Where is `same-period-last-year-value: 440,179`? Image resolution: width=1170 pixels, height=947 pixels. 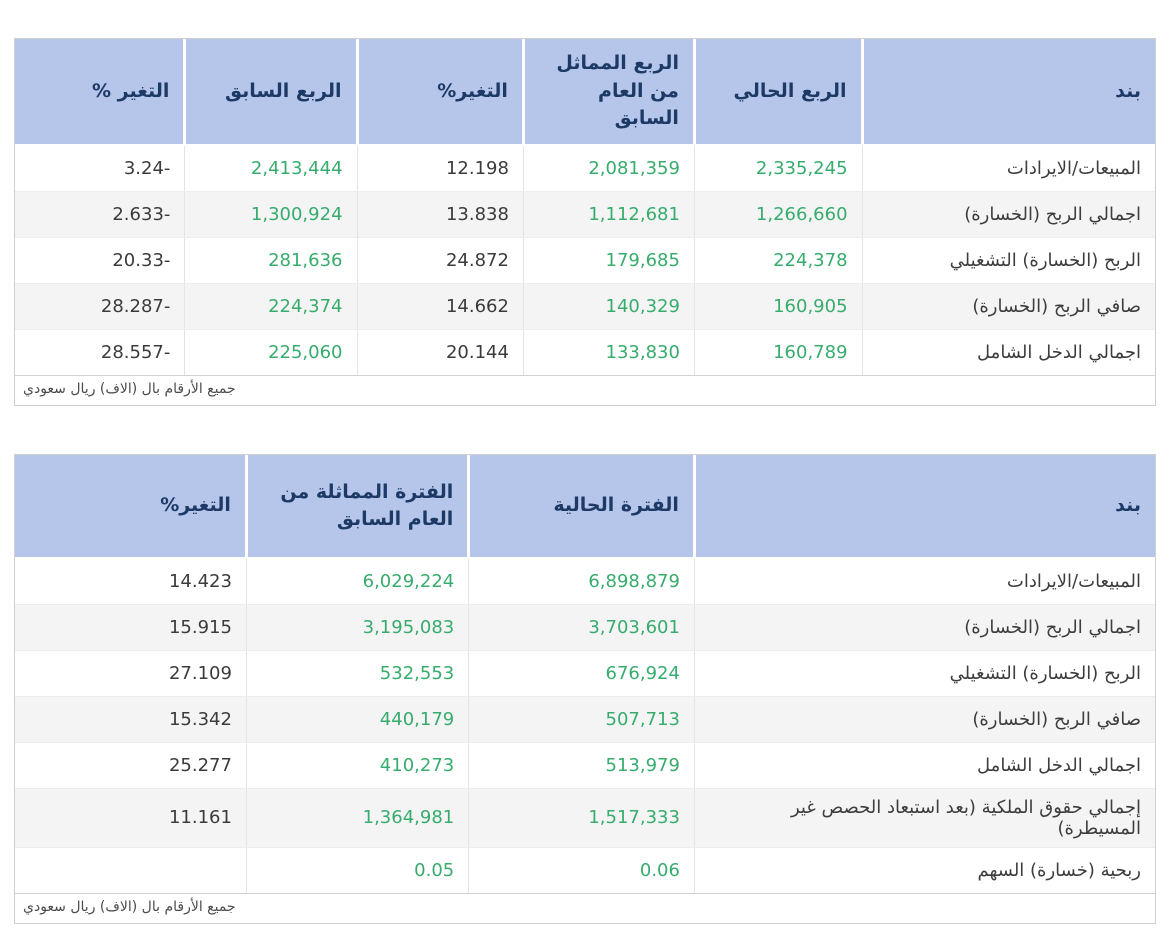 same-period-last-year-value: 440,179 is located at coordinates (358, 719).